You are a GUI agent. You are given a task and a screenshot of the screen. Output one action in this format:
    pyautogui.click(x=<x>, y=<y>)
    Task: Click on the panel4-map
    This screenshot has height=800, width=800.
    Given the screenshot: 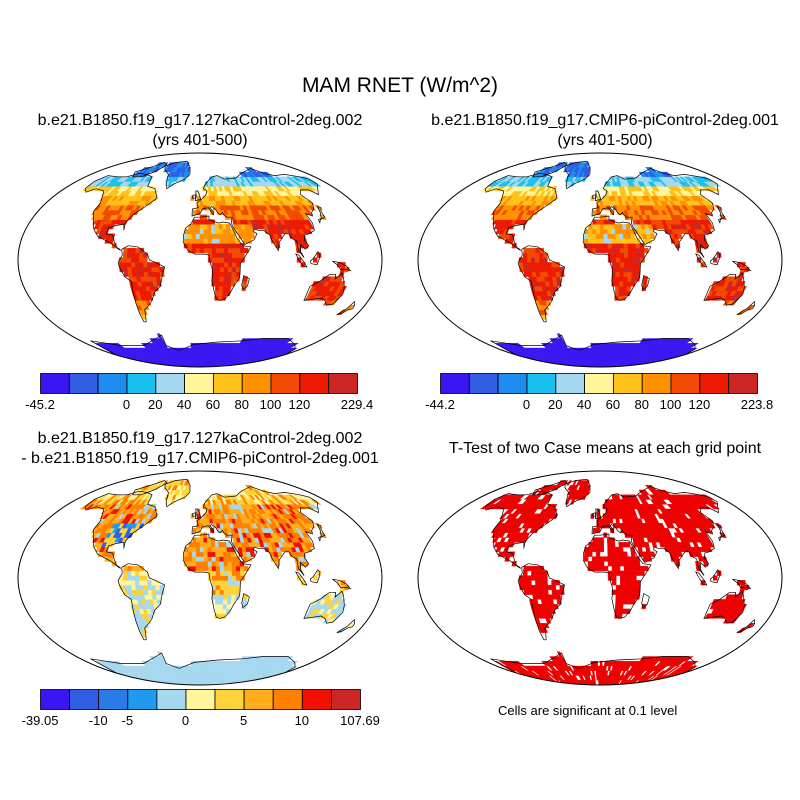 What is the action you would take?
    pyautogui.click(x=600, y=578)
    